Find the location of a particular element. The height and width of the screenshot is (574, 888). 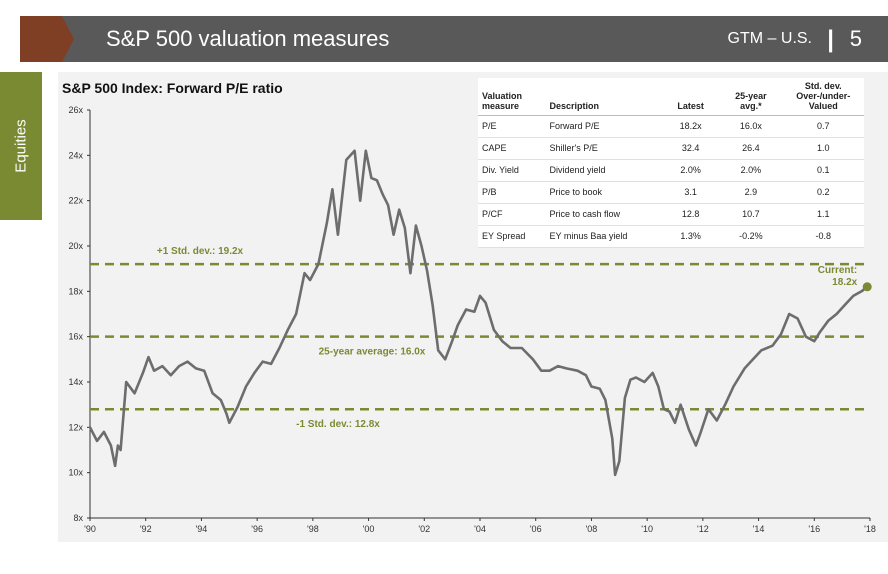

table-cell: Forward P/E is located at coordinates (603, 126).